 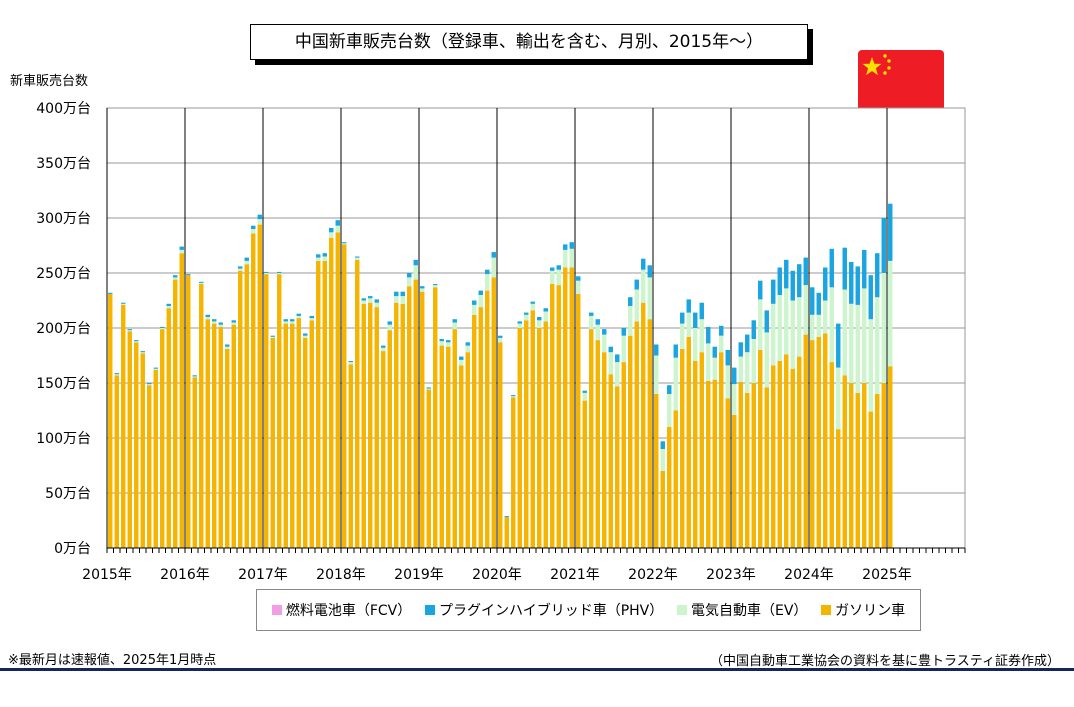 I want to click on bottom-divider, so click(x=537, y=669).